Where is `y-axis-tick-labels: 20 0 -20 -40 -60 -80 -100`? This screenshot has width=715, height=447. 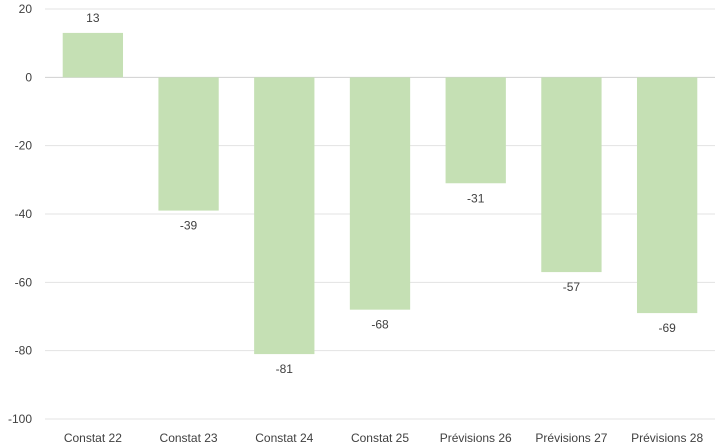
y-axis-tick-labels: 20 0 -20 -40 -60 -80 -100 is located at coordinates (20, 214).